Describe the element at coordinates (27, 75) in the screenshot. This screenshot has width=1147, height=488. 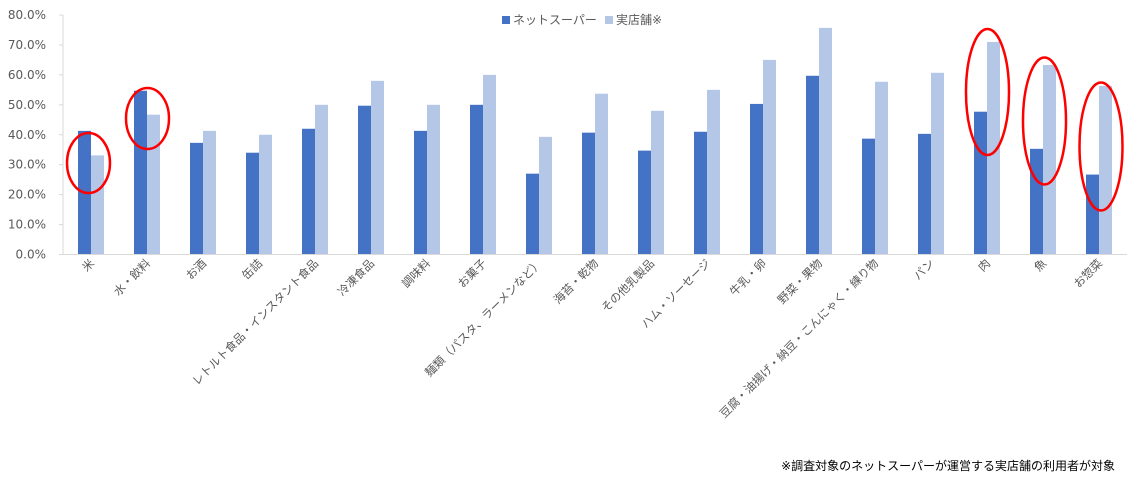
I see `y-tick-label: 60.0%` at that location.